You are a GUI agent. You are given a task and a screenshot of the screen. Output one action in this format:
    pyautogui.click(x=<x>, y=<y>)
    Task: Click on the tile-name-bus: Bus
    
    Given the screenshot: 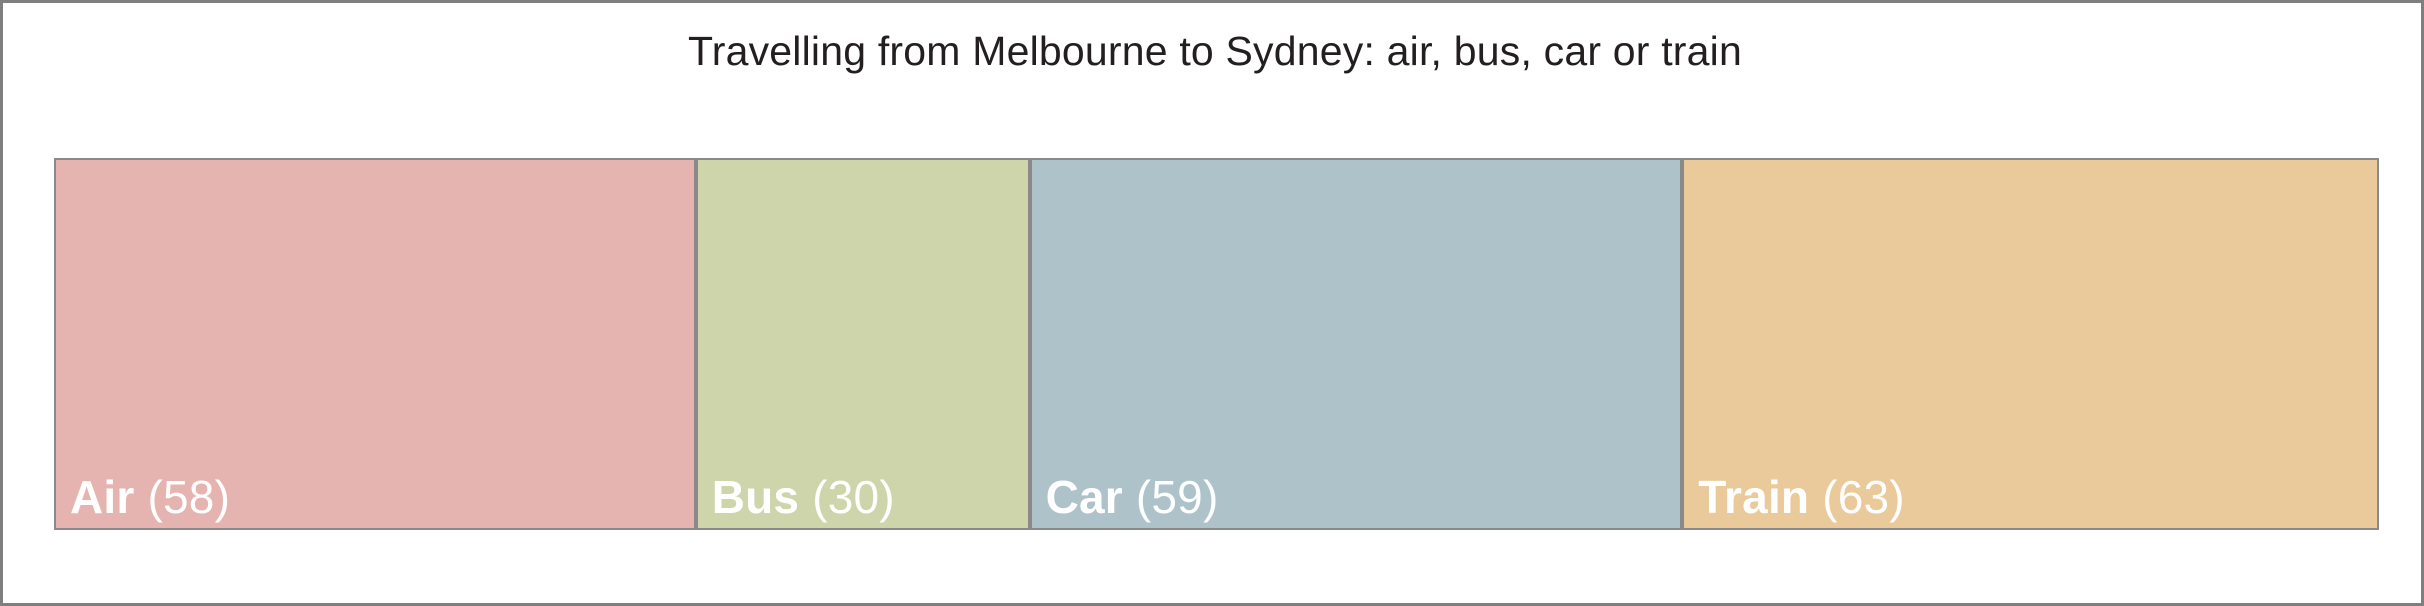 What is the action you would take?
    pyautogui.click(x=755, y=497)
    